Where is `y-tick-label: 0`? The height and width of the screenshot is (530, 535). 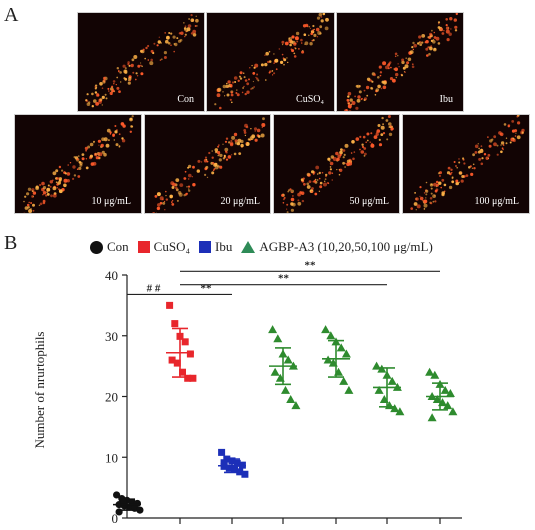 y-tick-label: 0 is located at coordinates (115, 518).